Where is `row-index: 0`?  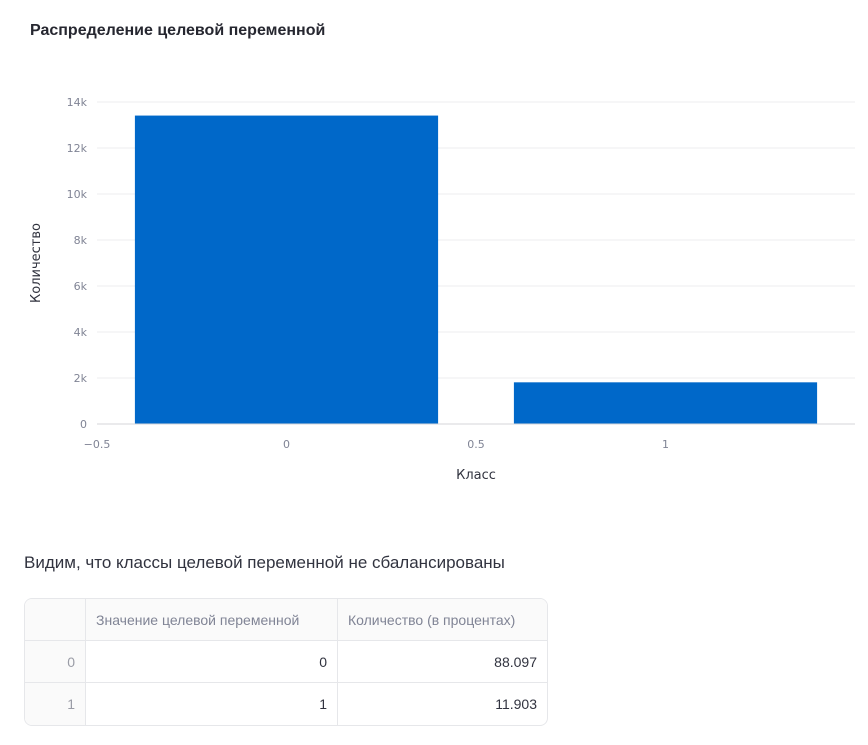 row-index: 0 is located at coordinates (55, 661).